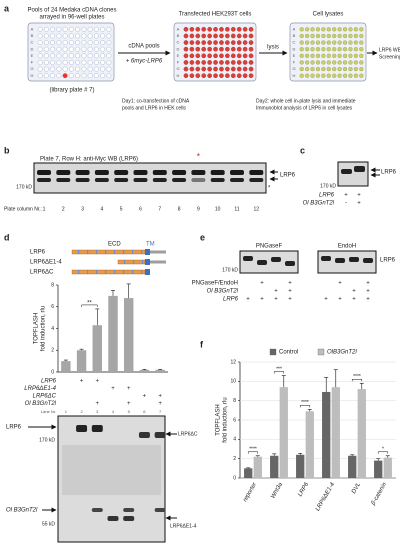  I want to click on arrow-label: cDNA pools, so click(143, 47).